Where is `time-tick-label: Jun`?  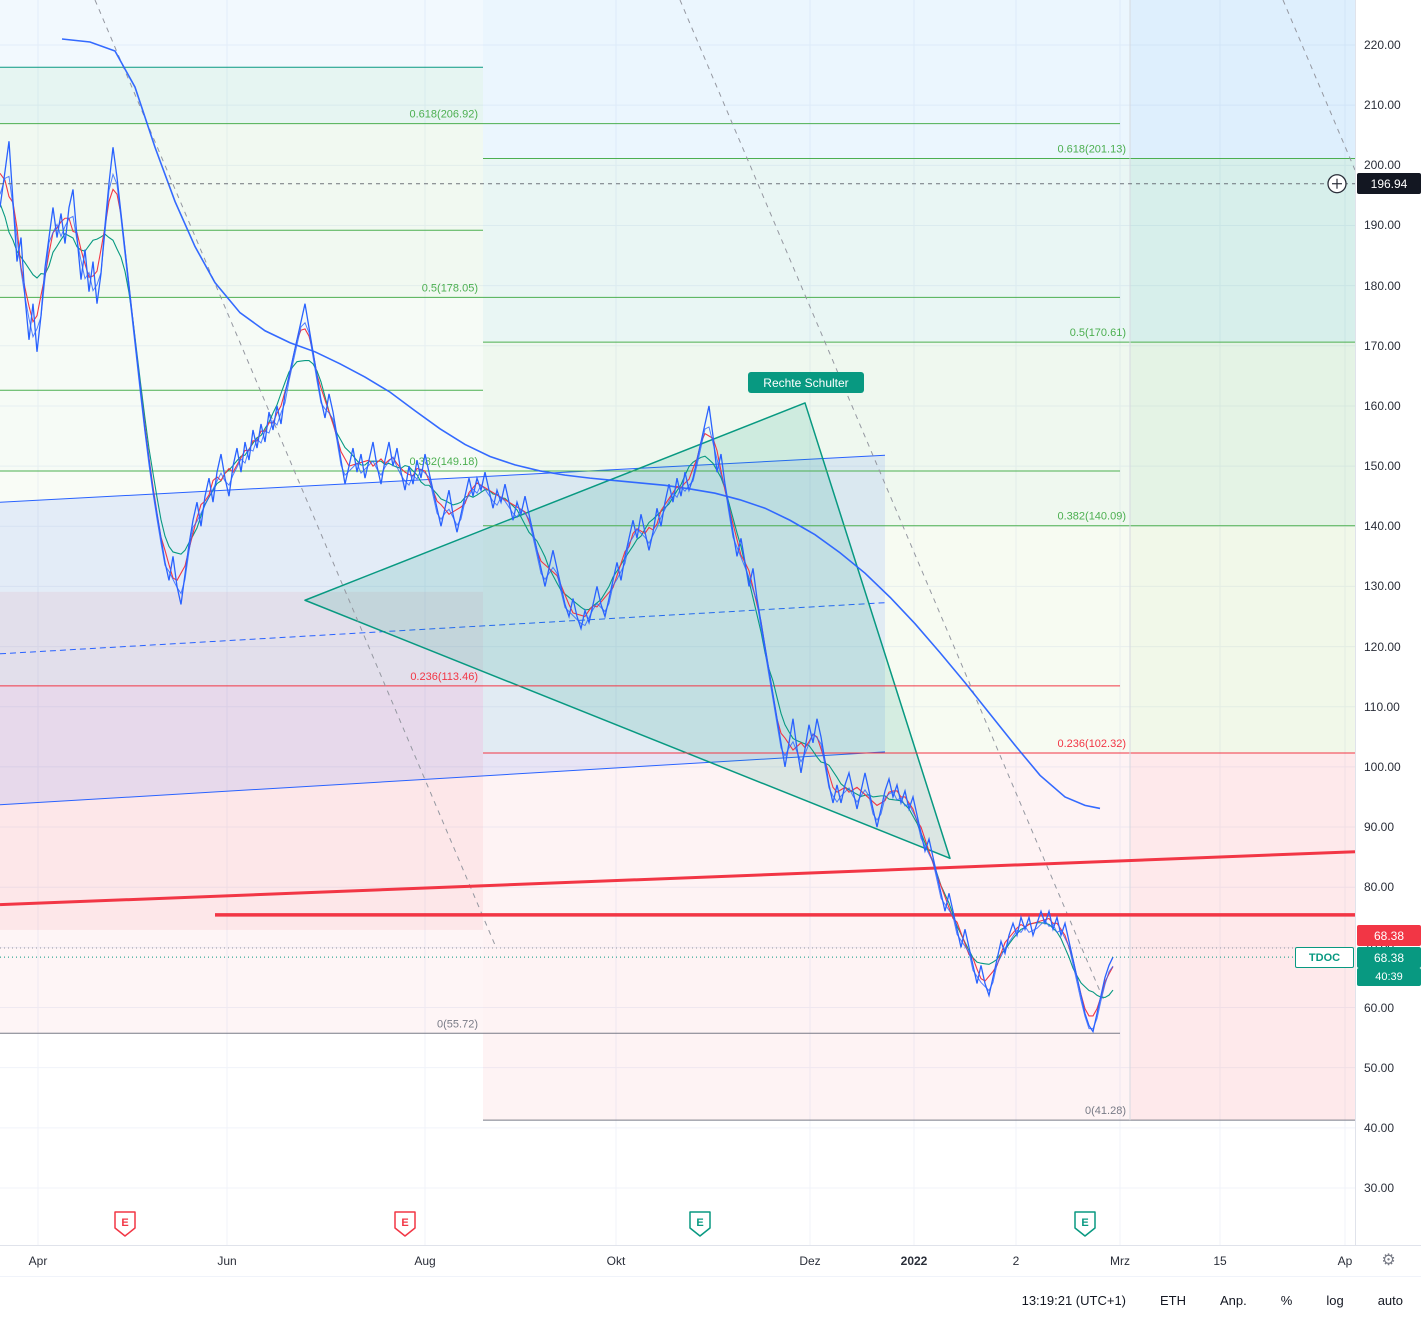
time-tick-label: Jun is located at coordinates (227, 1261).